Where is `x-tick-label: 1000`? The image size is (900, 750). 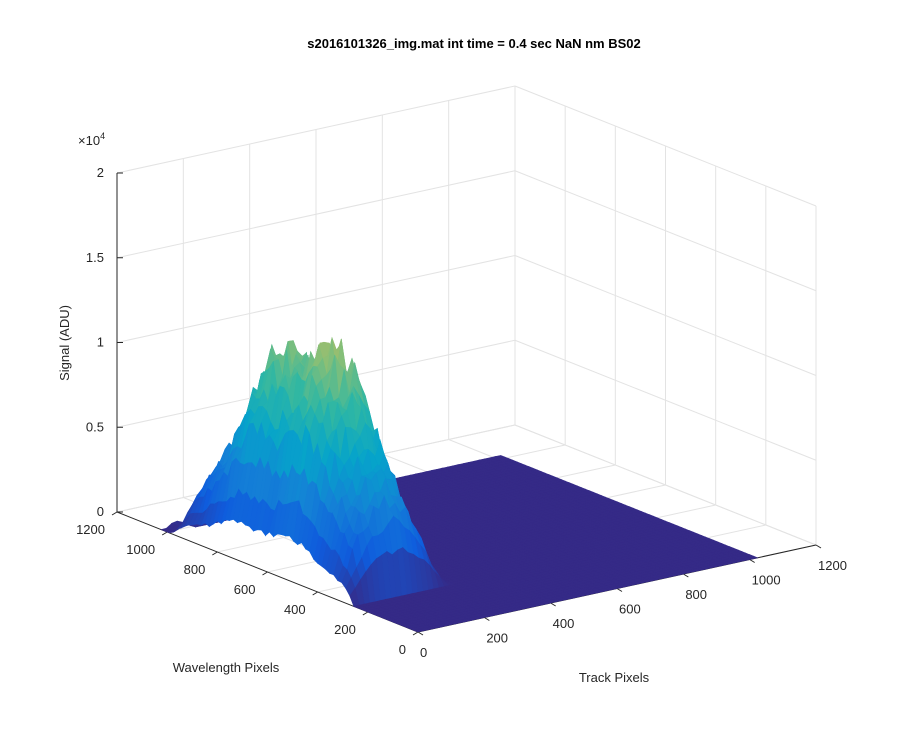 x-tick-label: 1000 is located at coordinates (766, 580).